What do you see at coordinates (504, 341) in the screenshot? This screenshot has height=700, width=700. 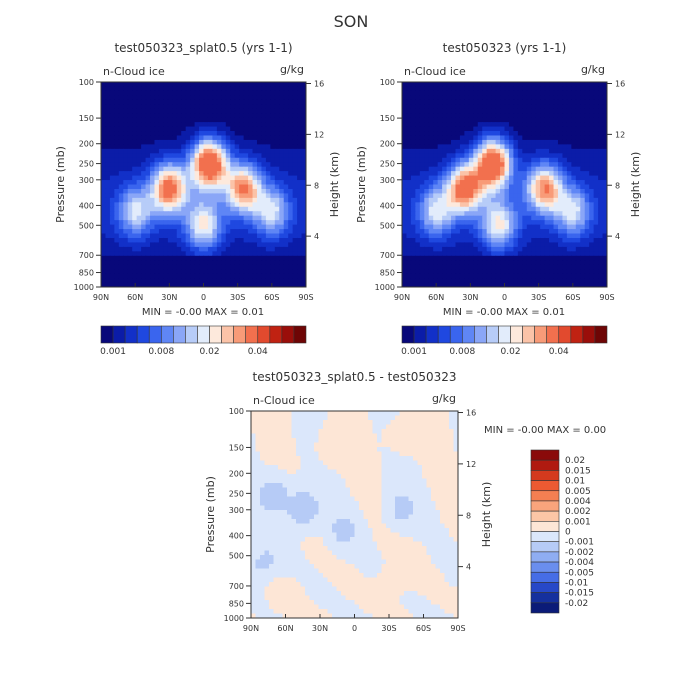 I see `colorbar: 0.001 0.008 0.02 0.04` at bounding box center [504, 341].